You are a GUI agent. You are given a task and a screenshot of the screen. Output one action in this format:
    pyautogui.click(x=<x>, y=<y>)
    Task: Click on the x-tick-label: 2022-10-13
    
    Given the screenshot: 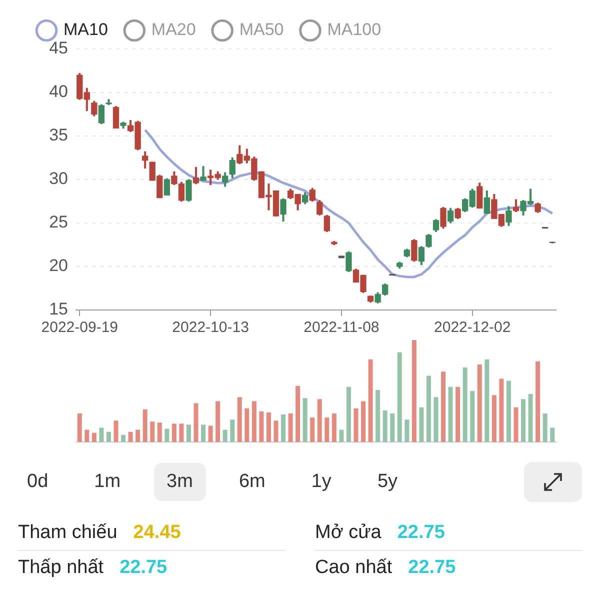 What is the action you would take?
    pyautogui.click(x=210, y=327)
    